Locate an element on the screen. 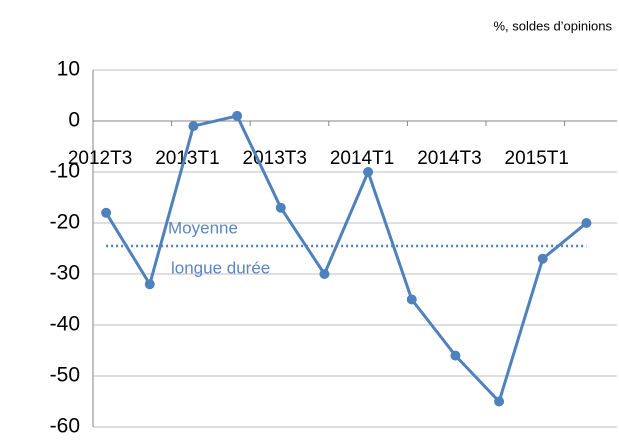  x-tick-label: 2014T1 is located at coordinates (362, 158).